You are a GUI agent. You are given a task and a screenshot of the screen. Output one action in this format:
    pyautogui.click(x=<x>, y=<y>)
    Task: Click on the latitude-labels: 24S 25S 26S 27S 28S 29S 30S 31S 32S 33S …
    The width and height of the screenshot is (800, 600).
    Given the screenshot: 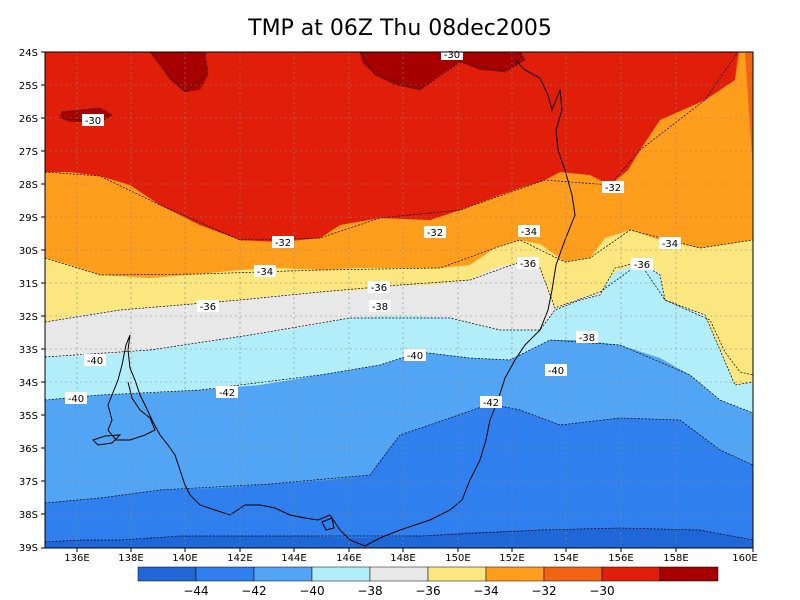 What is the action you would take?
    pyautogui.click(x=28, y=301)
    